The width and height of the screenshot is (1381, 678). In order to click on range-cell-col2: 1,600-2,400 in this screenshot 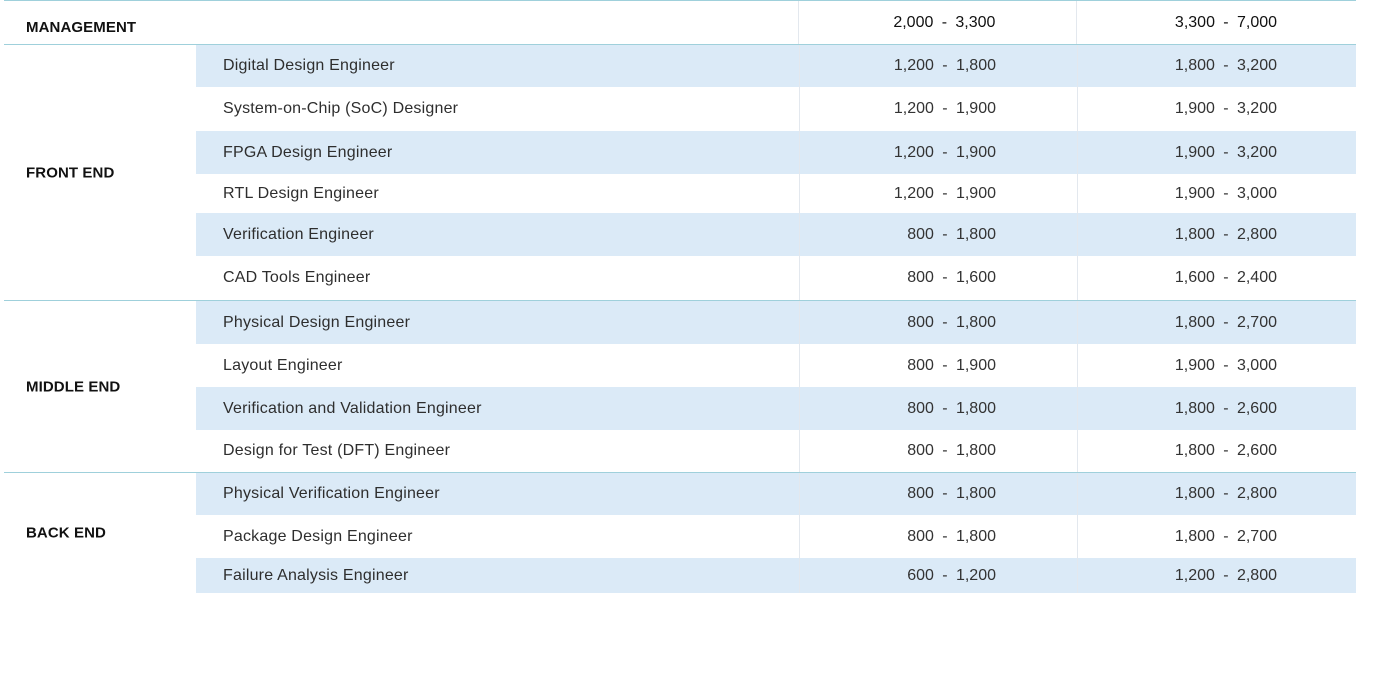, I will do `click(1216, 278)`.